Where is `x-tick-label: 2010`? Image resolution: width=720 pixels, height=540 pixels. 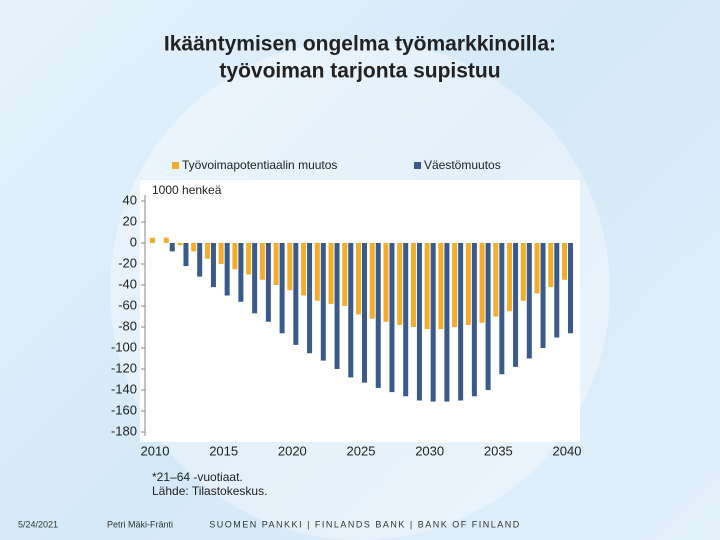 x-tick-label: 2010 is located at coordinates (155, 450).